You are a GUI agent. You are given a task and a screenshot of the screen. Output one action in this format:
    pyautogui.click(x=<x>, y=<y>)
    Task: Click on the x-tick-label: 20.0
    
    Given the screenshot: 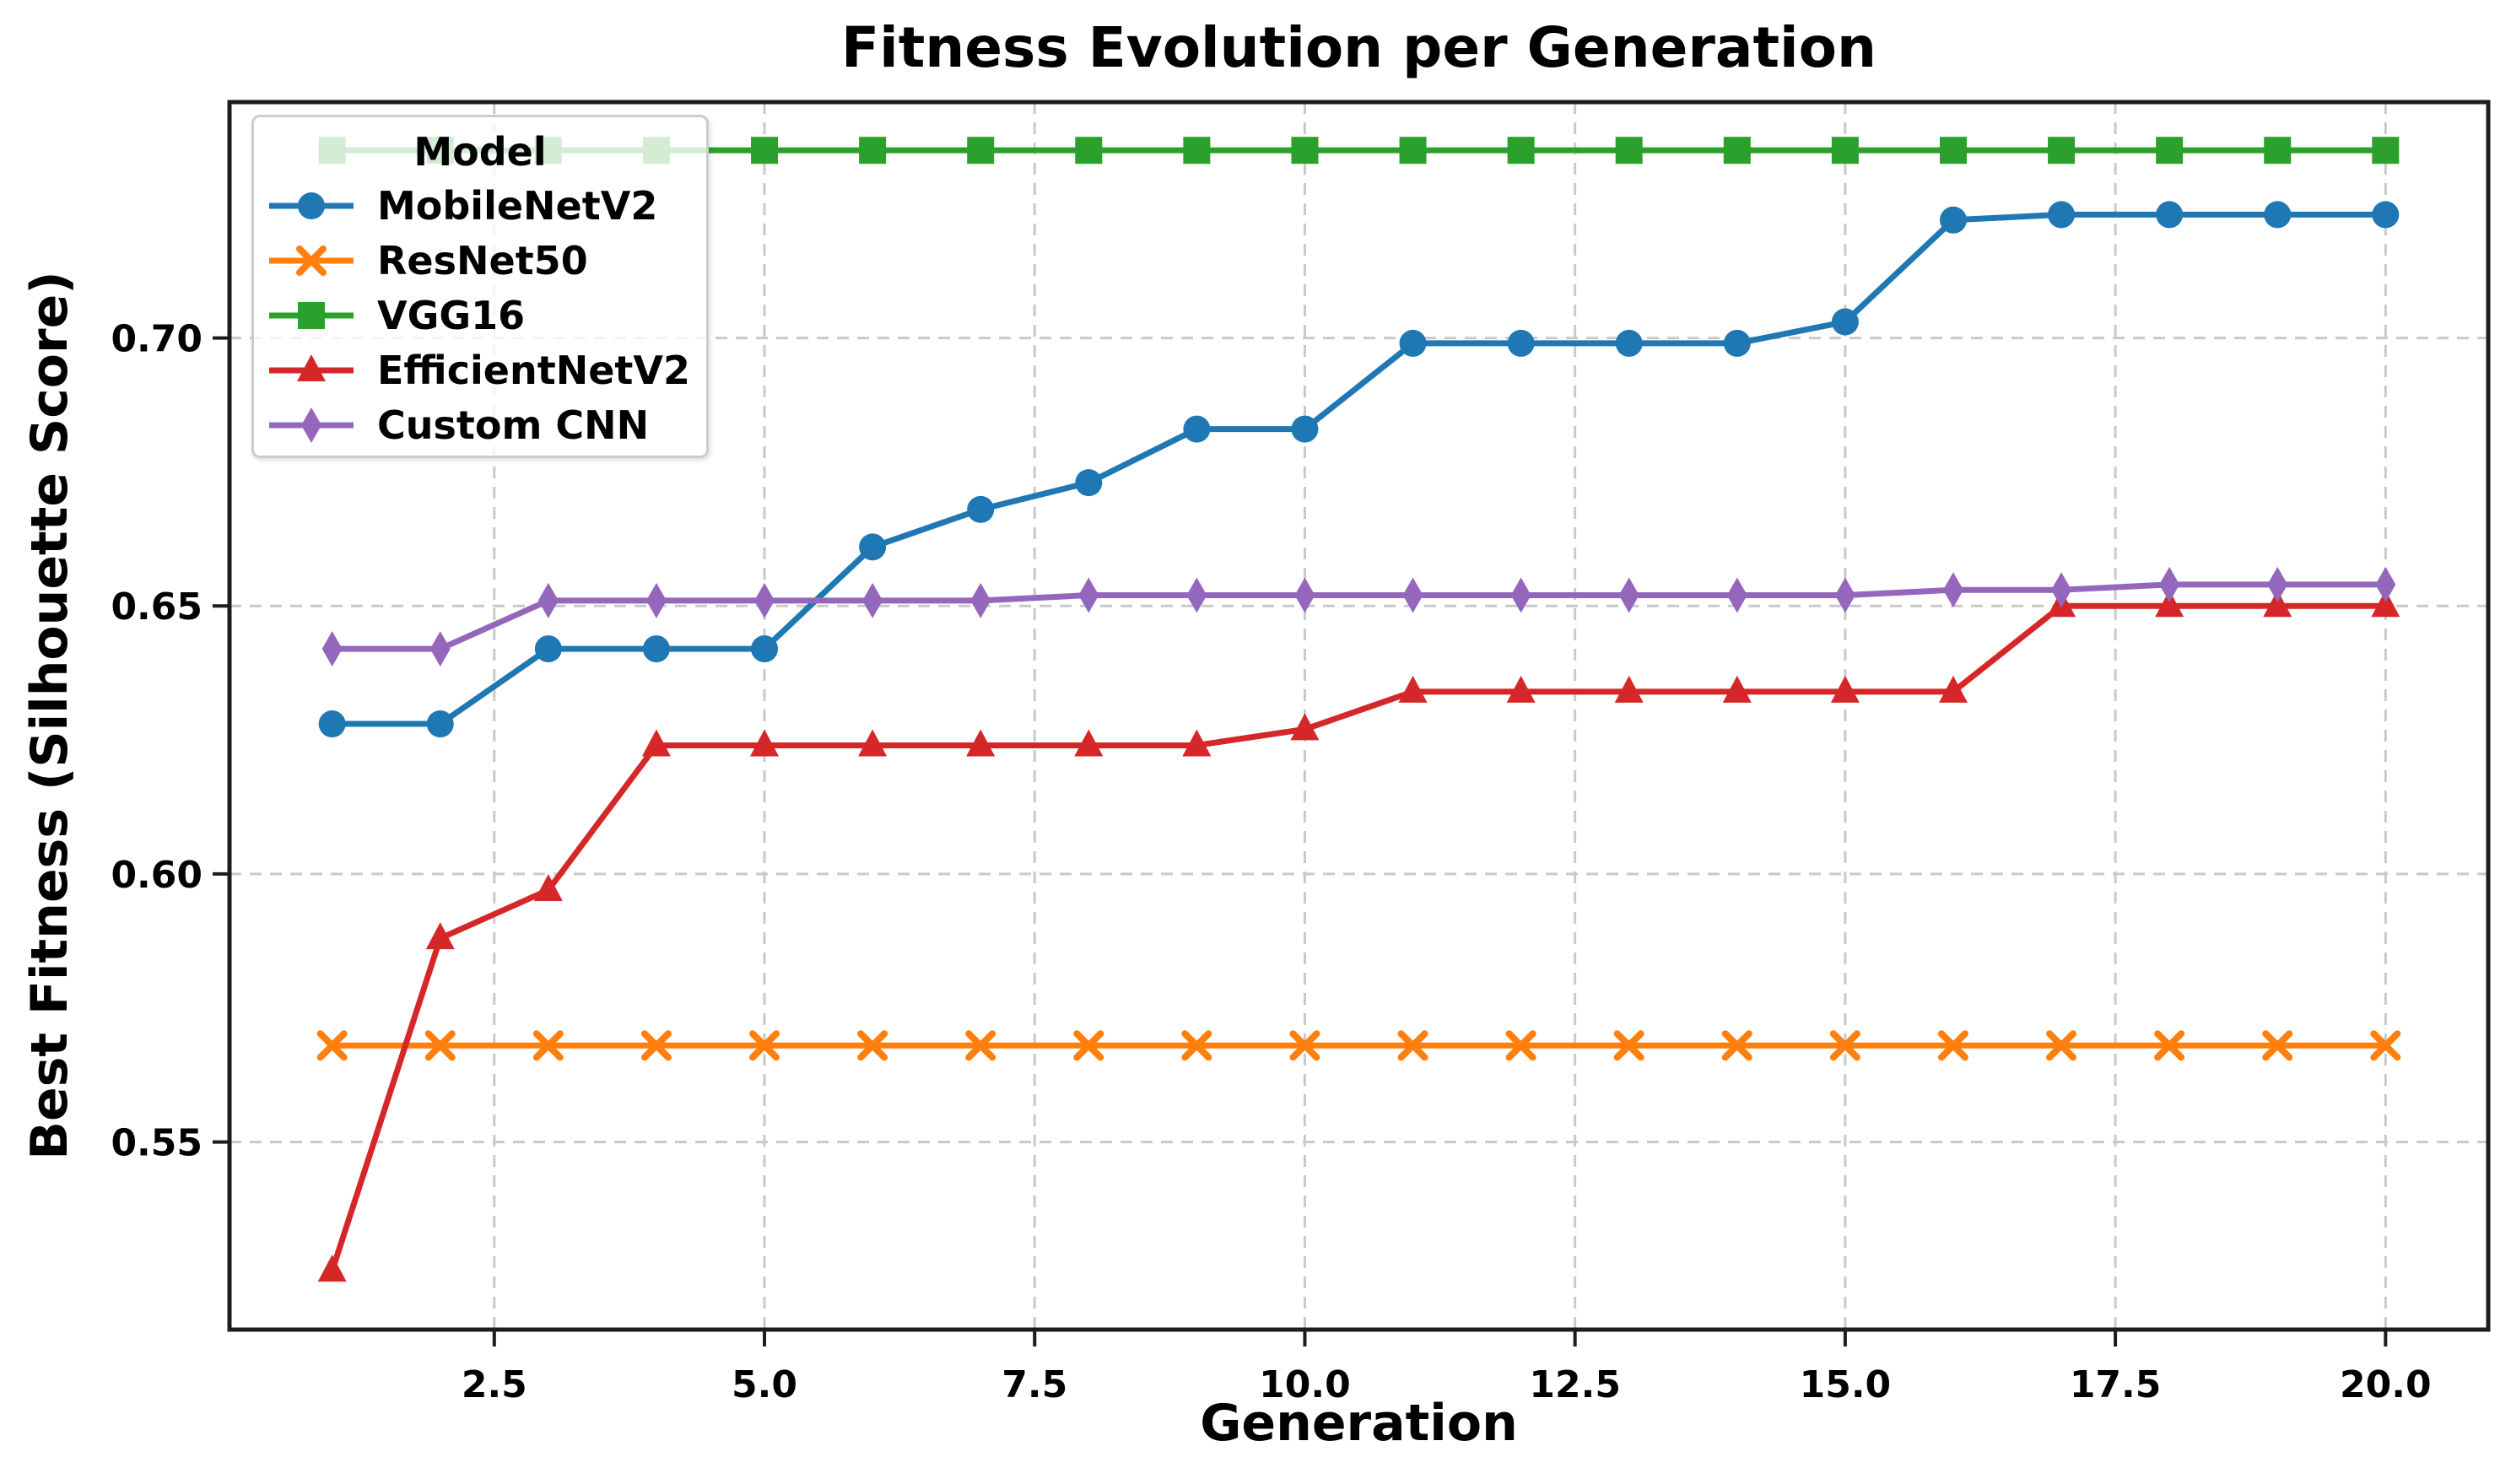 What is the action you would take?
    pyautogui.click(x=2386, y=1384)
    